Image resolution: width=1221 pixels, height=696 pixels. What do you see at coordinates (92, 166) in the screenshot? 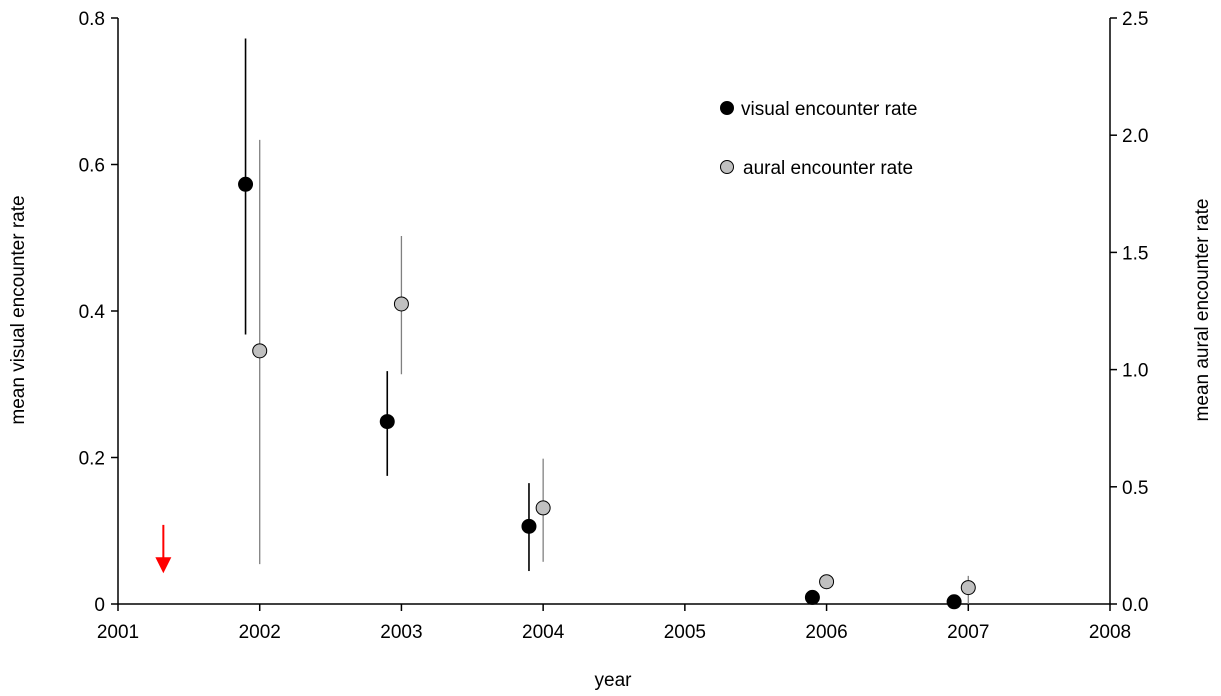
I see `y-left-tick-label: 0.6` at bounding box center [92, 166].